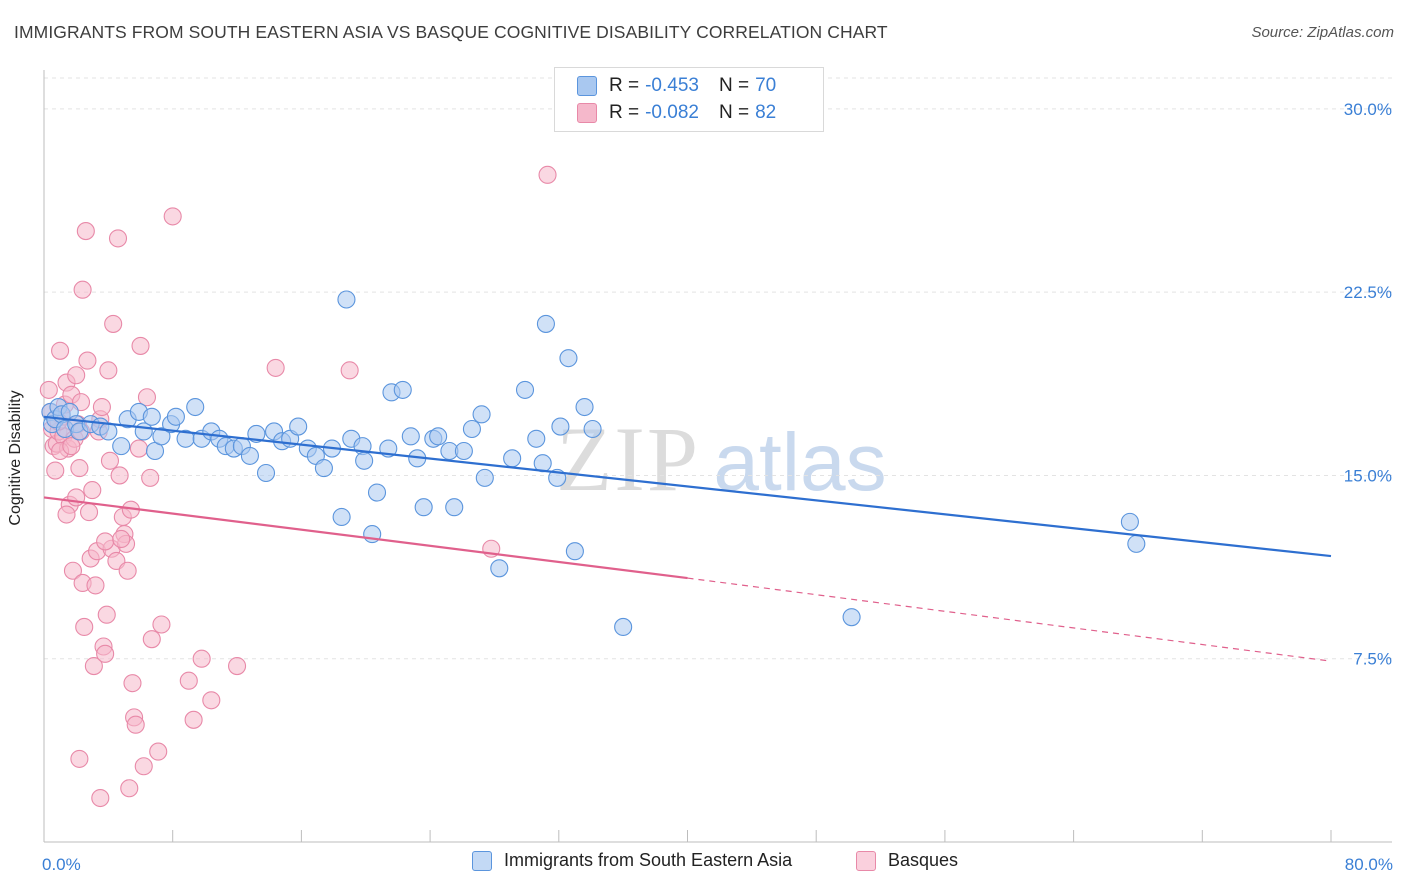  Describe the element at coordinates (1368, 475) in the screenshot. I see `y-tick-label: 15.0%` at that location.